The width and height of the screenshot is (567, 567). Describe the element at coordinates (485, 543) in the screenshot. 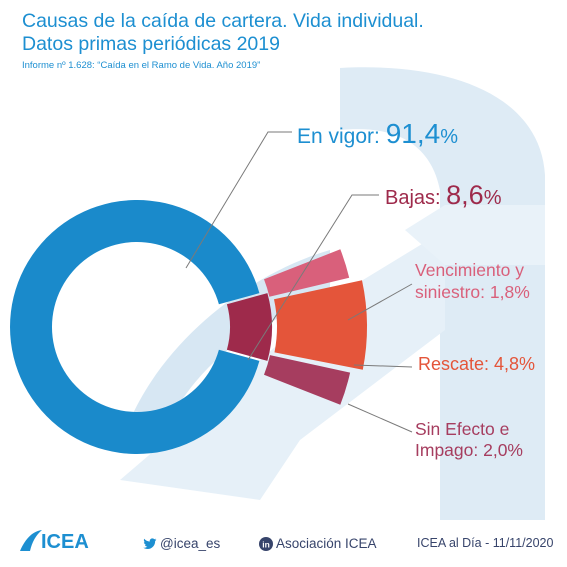

I see `footer-date: ICEA al Día - 11/11/2020` at that location.